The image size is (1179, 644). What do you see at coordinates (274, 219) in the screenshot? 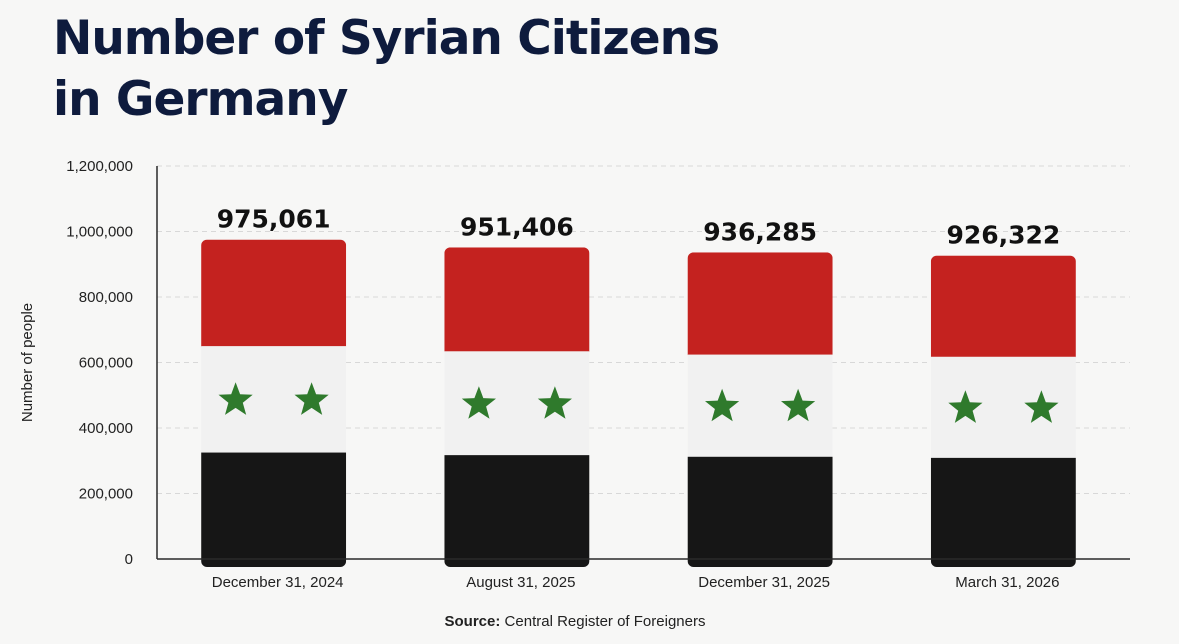
I see `bar-value-label: 975,061` at bounding box center [274, 219].